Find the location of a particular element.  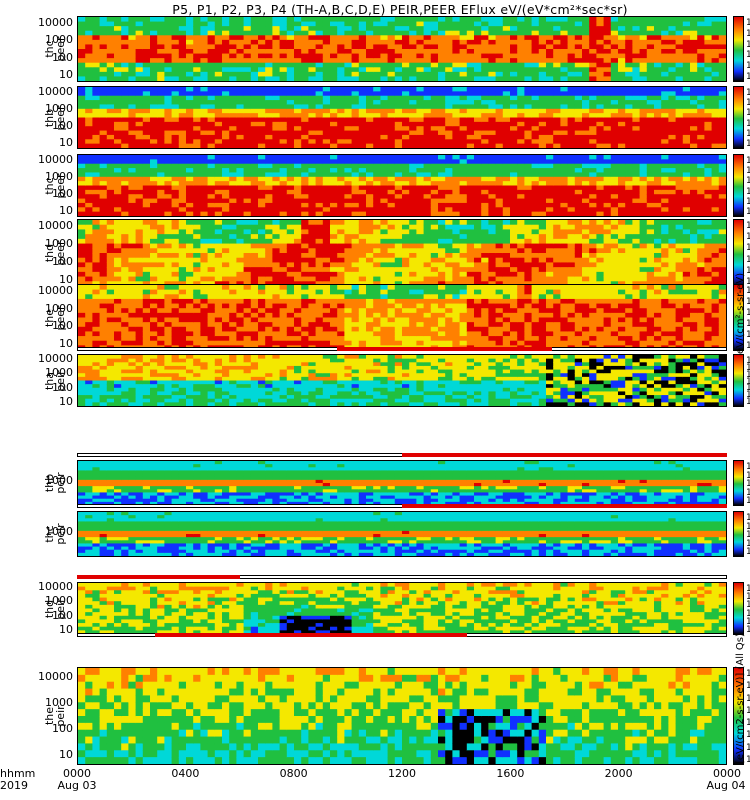

x-axis-row1-label: hhmm is located at coordinates (18, 773).